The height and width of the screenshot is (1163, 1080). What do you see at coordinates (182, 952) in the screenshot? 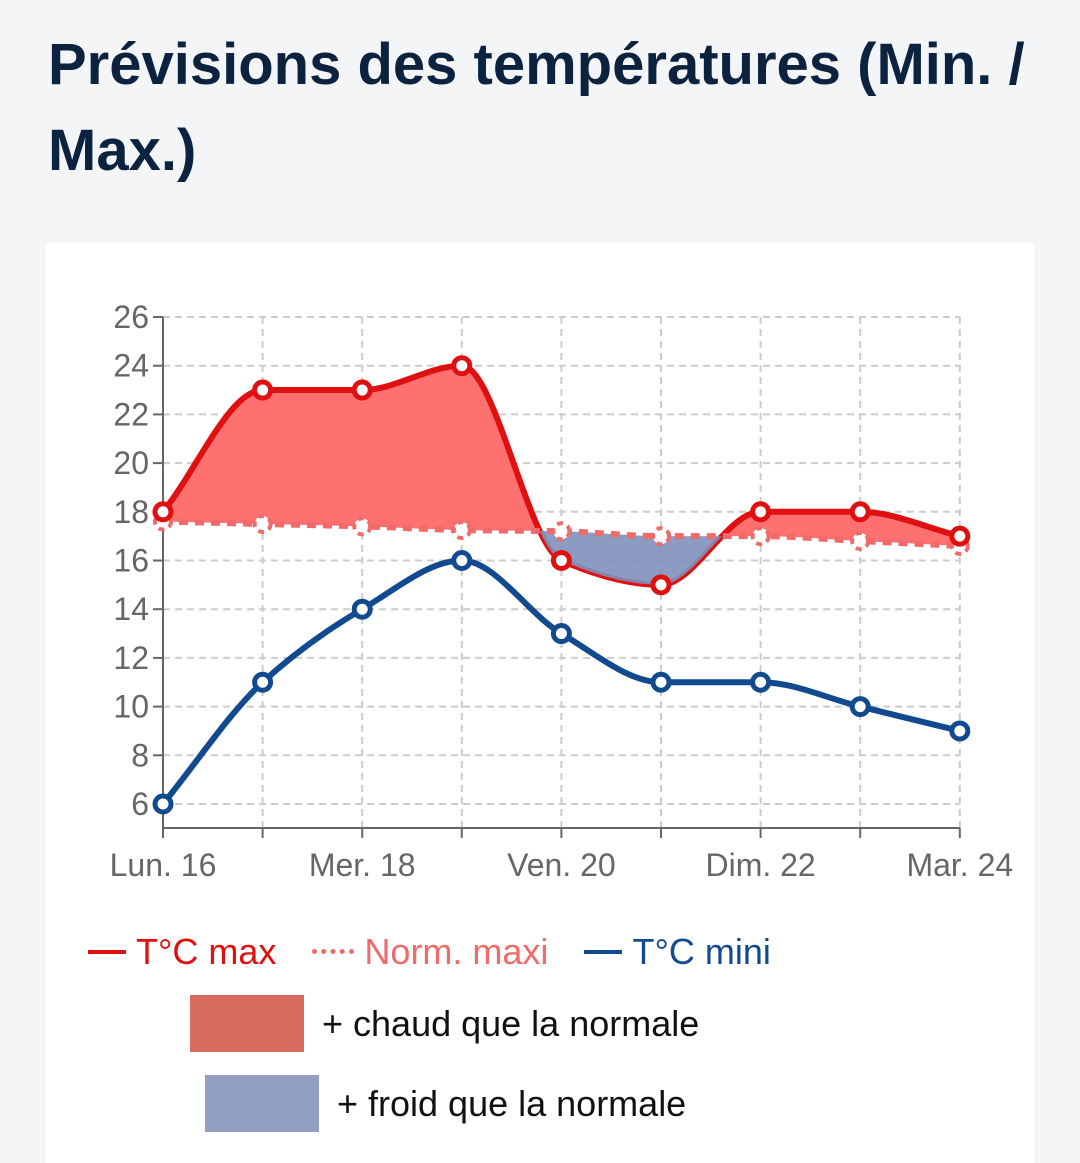
I see `legend-max: T°C max` at bounding box center [182, 952].